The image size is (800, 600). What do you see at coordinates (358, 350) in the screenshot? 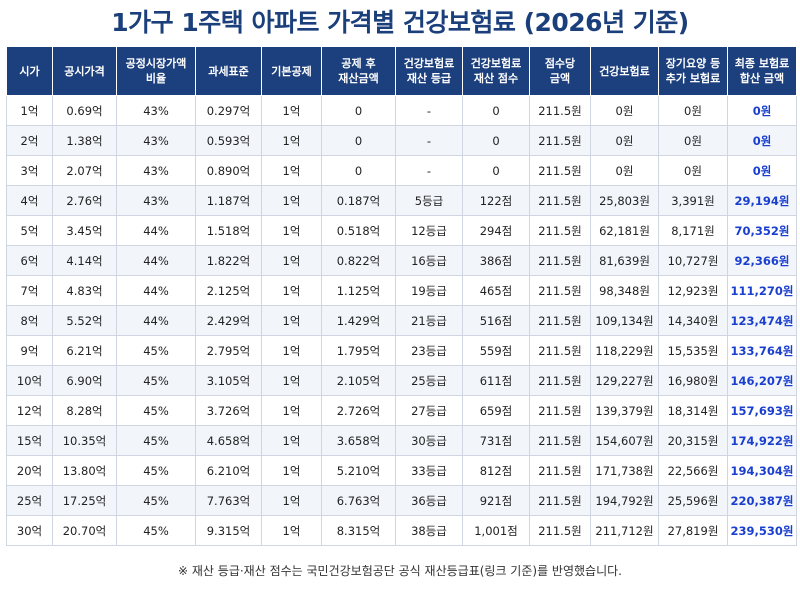
I see `cell-post-deduction-amount: 1.795억` at bounding box center [358, 350].